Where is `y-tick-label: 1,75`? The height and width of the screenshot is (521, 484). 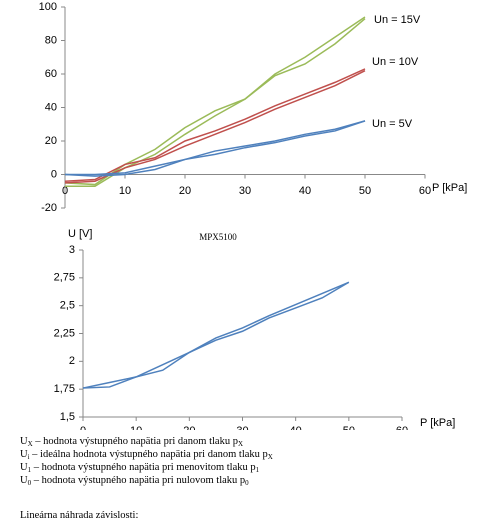 y-tick-label: 1,75 is located at coordinates (64, 389).